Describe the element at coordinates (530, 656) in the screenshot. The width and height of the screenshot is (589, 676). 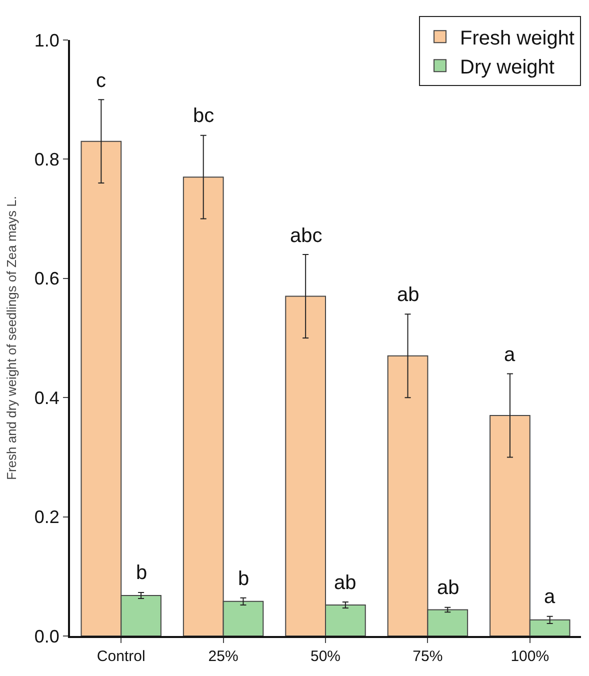
I see `x-tick-label: 100%` at that location.